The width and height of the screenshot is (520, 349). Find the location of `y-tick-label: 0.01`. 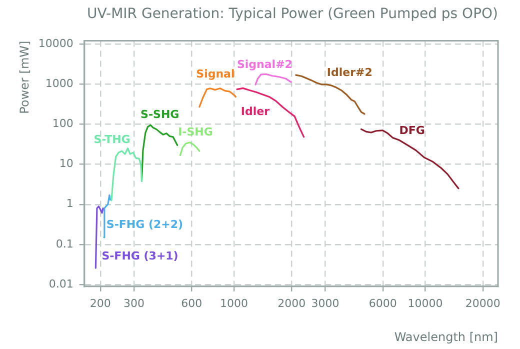

y-tick-label: 0.01 is located at coordinates (61, 283).